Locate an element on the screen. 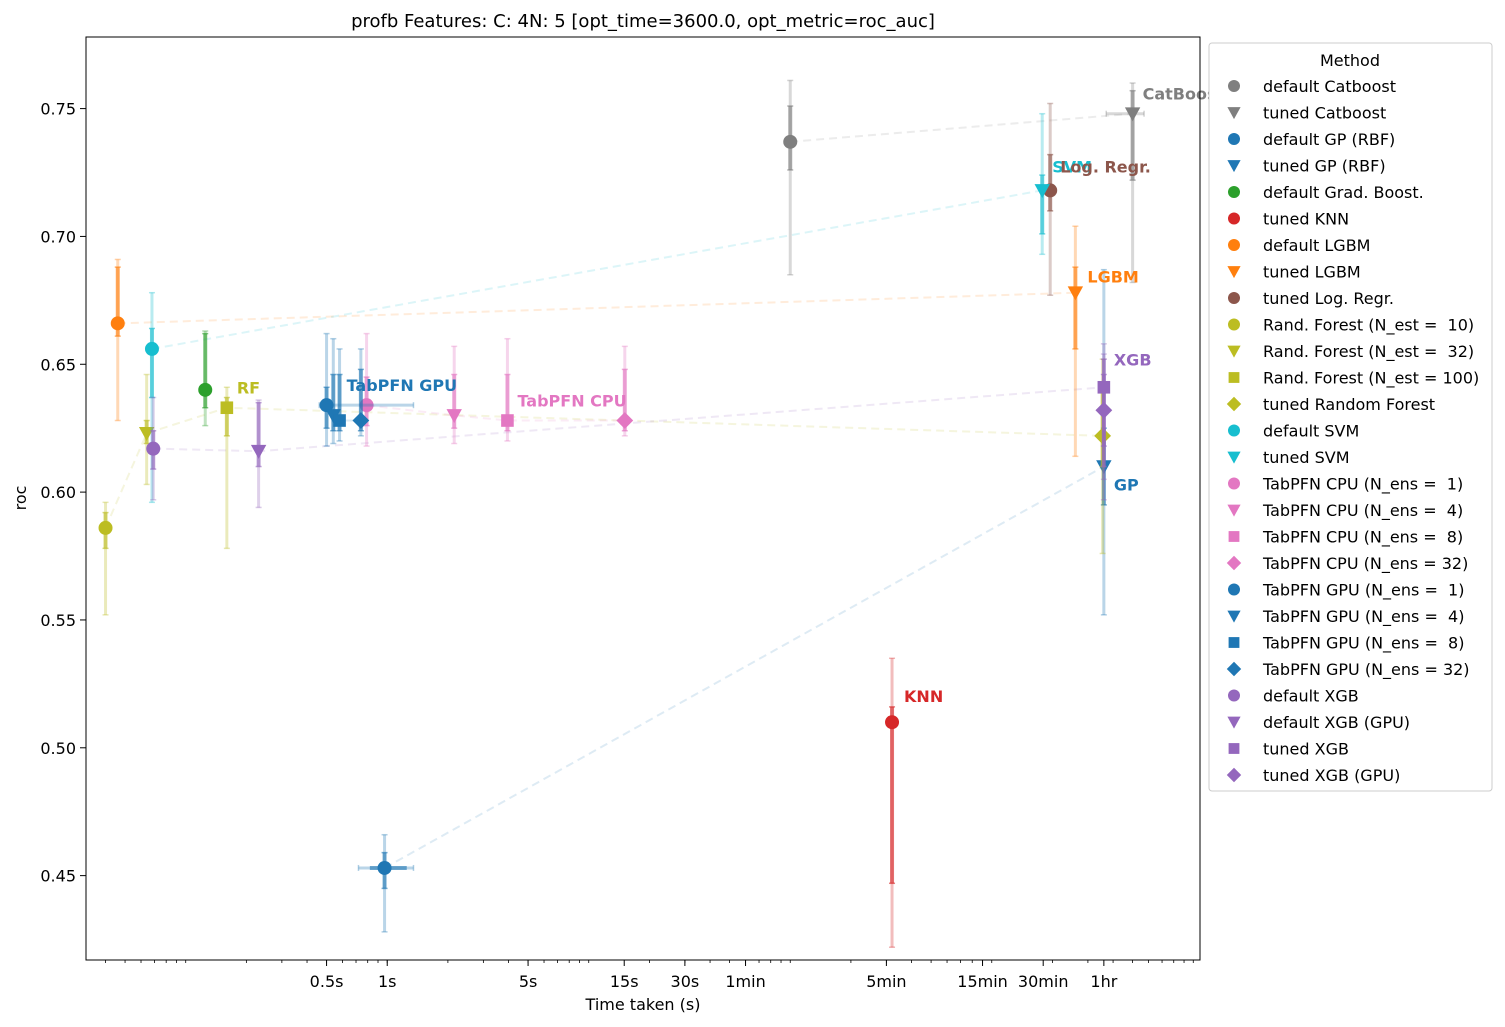 This screenshot has height=1027, width=1505. legend-entry: tuned XGB (GPU) is located at coordinates (1313, 775).